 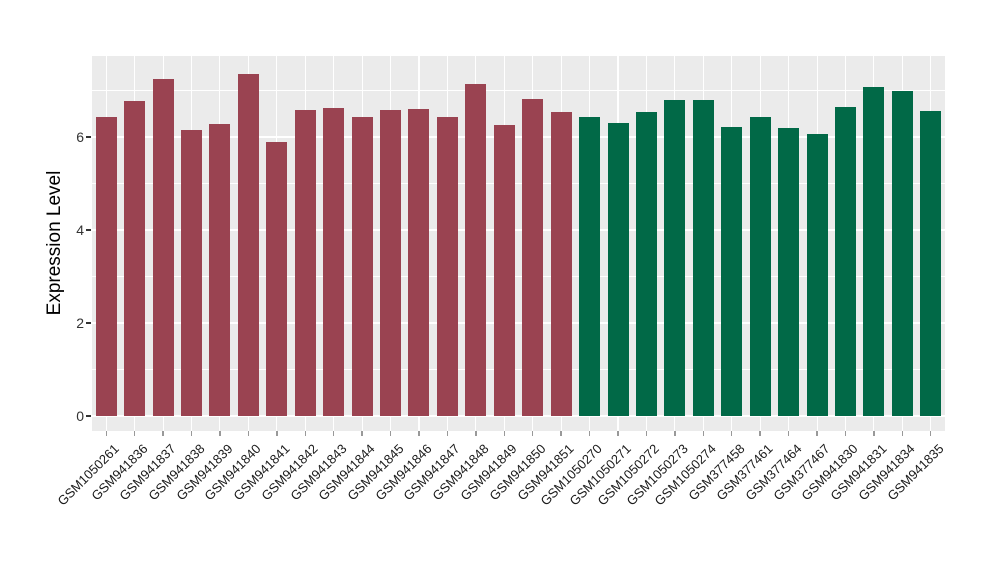 What do you see at coordinates (135, 258) in the screenshot?
I see `bar-GSM941836` at bounding box center [135, 258].